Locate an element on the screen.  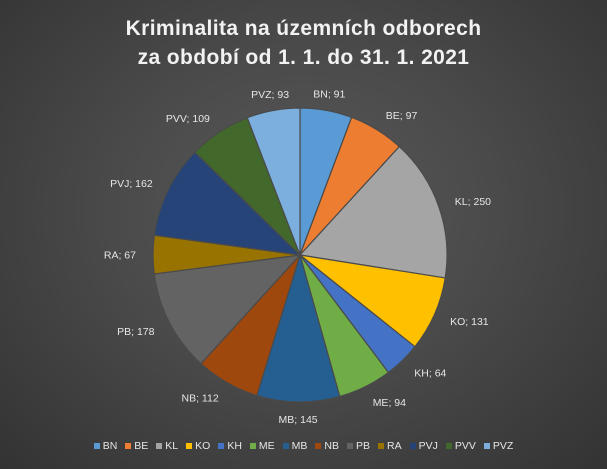
legend-item-pvv: PVV is located at coordinates (460, 446).